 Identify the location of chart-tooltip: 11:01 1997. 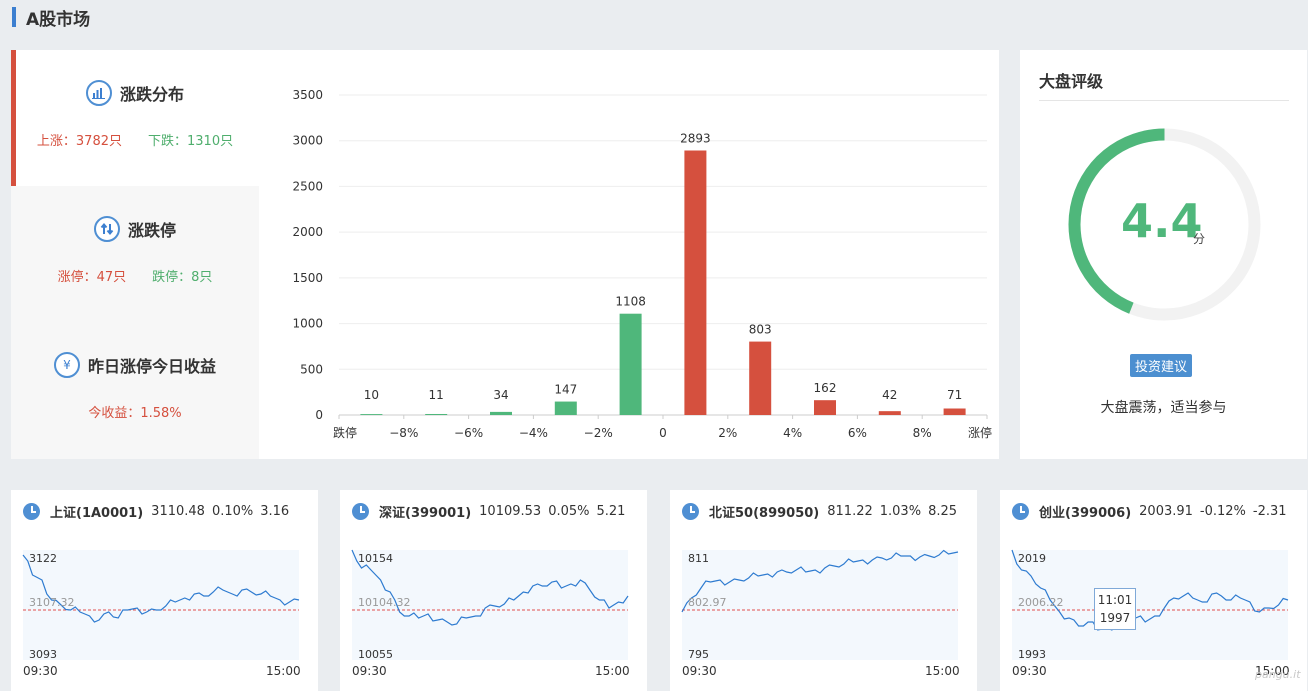
(1115, 609).